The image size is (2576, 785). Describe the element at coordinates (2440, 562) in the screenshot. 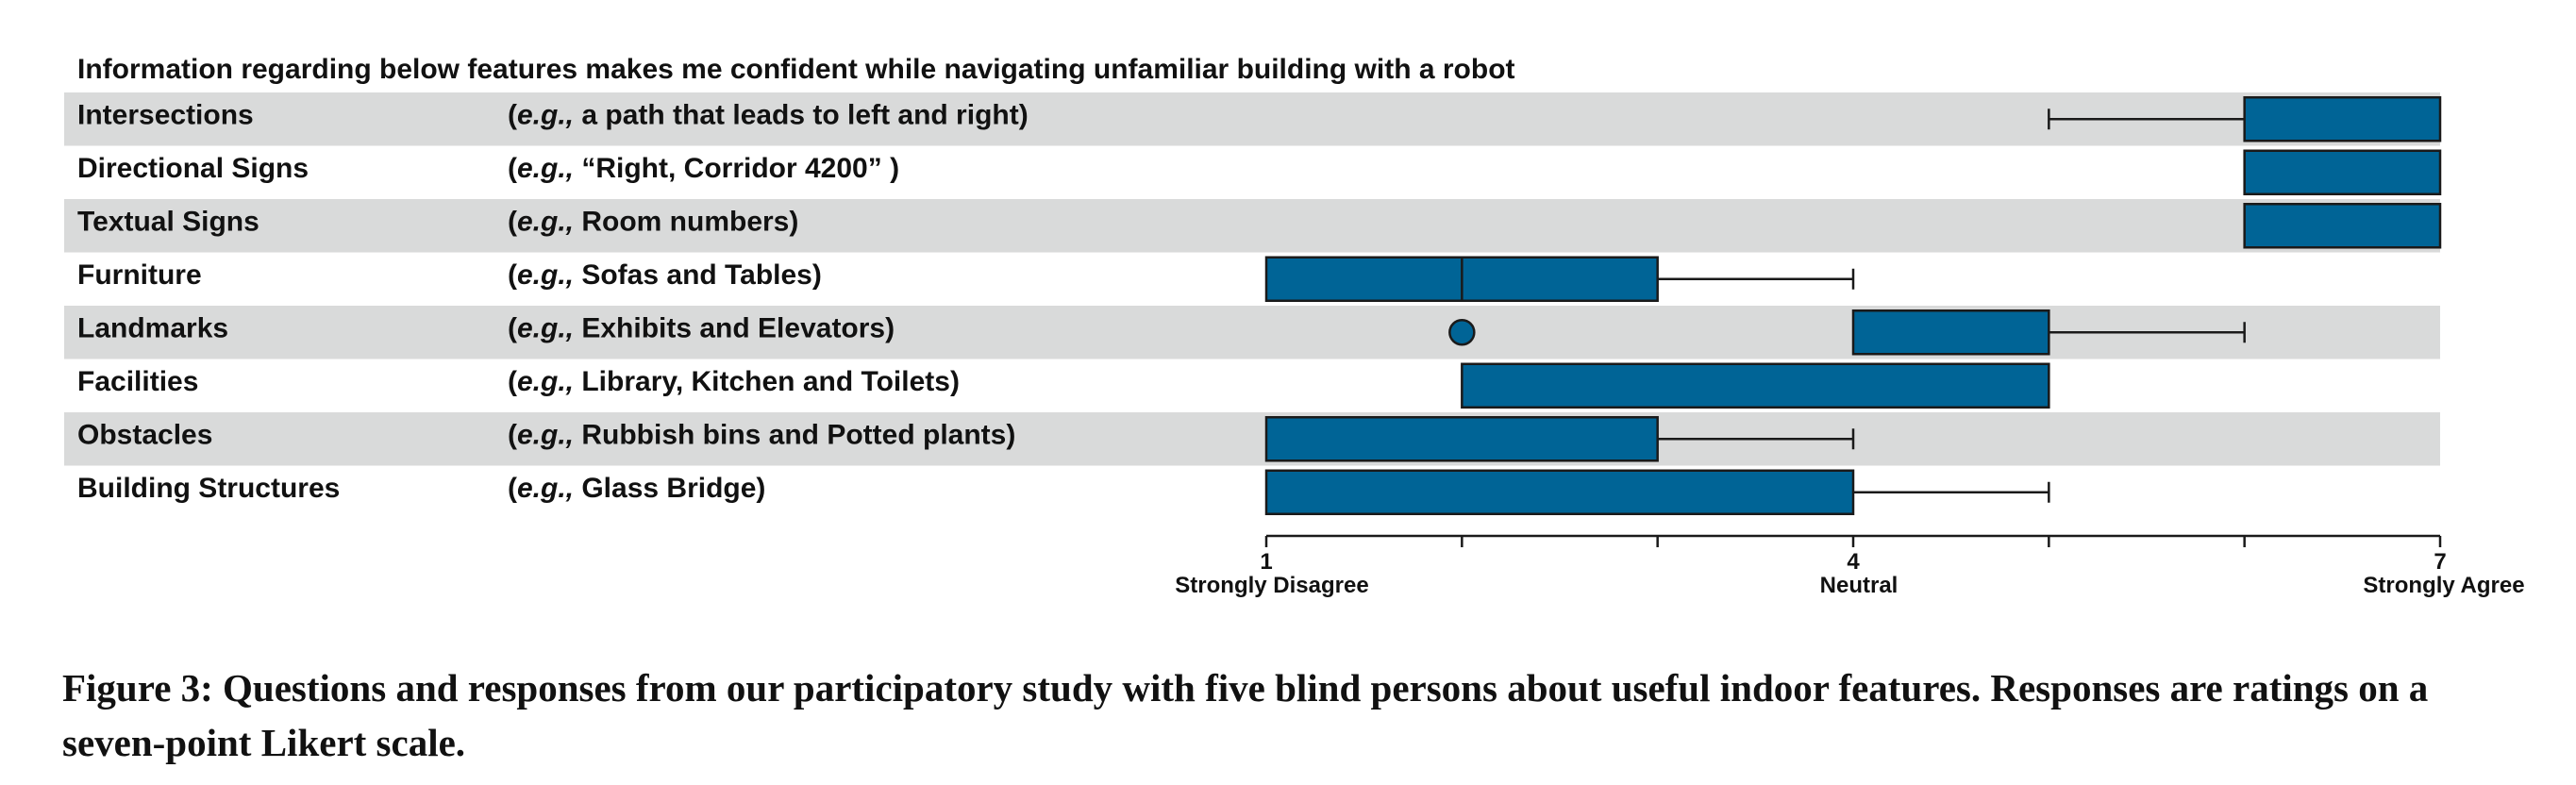

I see `tick-label: 7` at that location.